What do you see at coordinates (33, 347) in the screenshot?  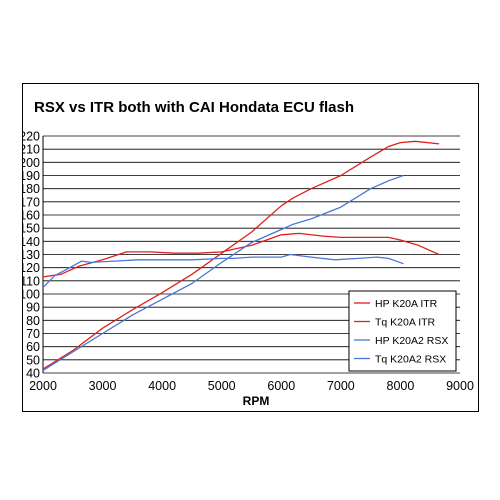 I see `y-tick-label: 60` at bounding box center [33, 347].